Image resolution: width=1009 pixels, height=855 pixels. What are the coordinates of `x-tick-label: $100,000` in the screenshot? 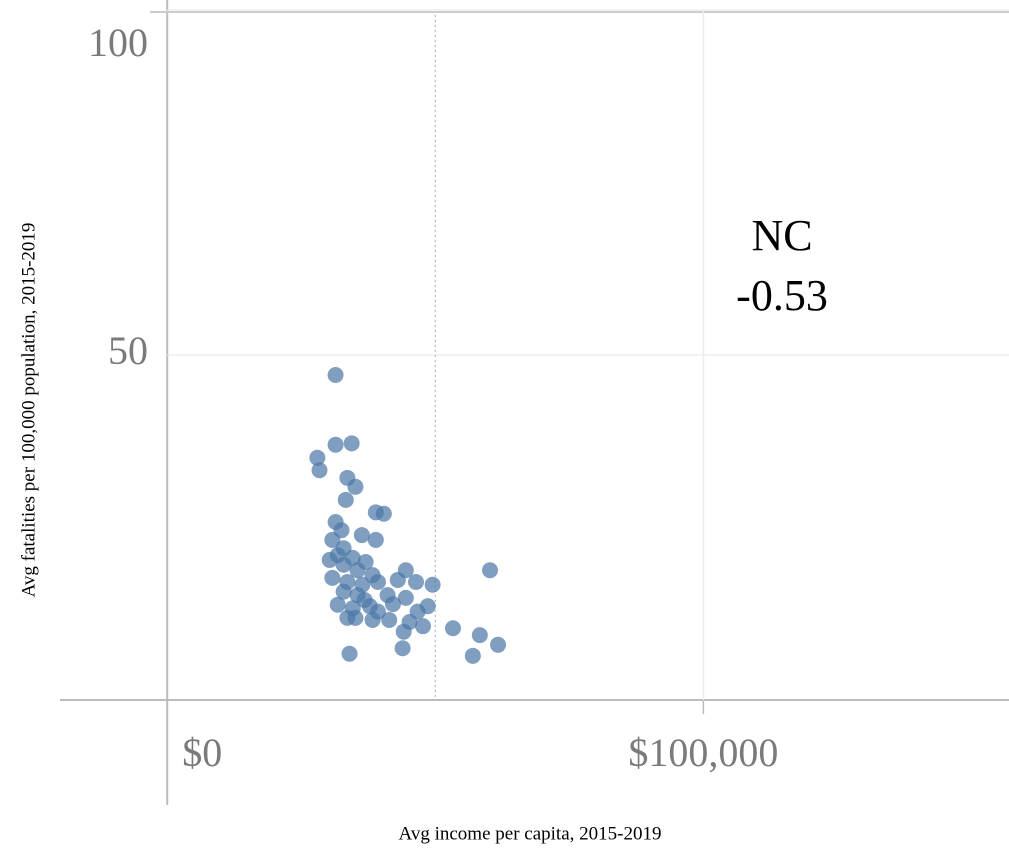 It's located at (703, 752).